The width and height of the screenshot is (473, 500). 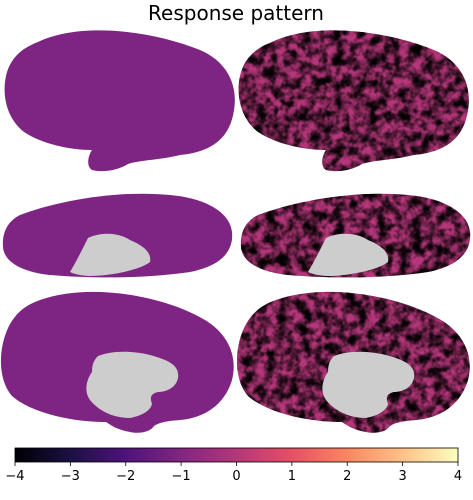 What do you see at coordinates (355, 235) in the screenshot?
I see `panel-ventral-pattern` at bounding box center [355, 235].